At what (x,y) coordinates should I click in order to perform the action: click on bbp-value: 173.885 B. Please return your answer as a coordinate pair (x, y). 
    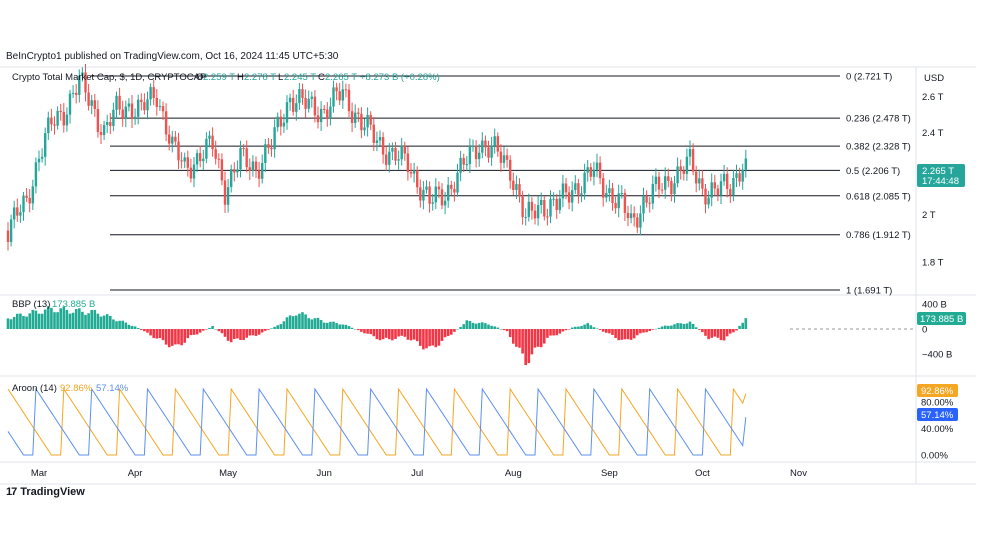
    Looking at the image, I should click on (73, 304).